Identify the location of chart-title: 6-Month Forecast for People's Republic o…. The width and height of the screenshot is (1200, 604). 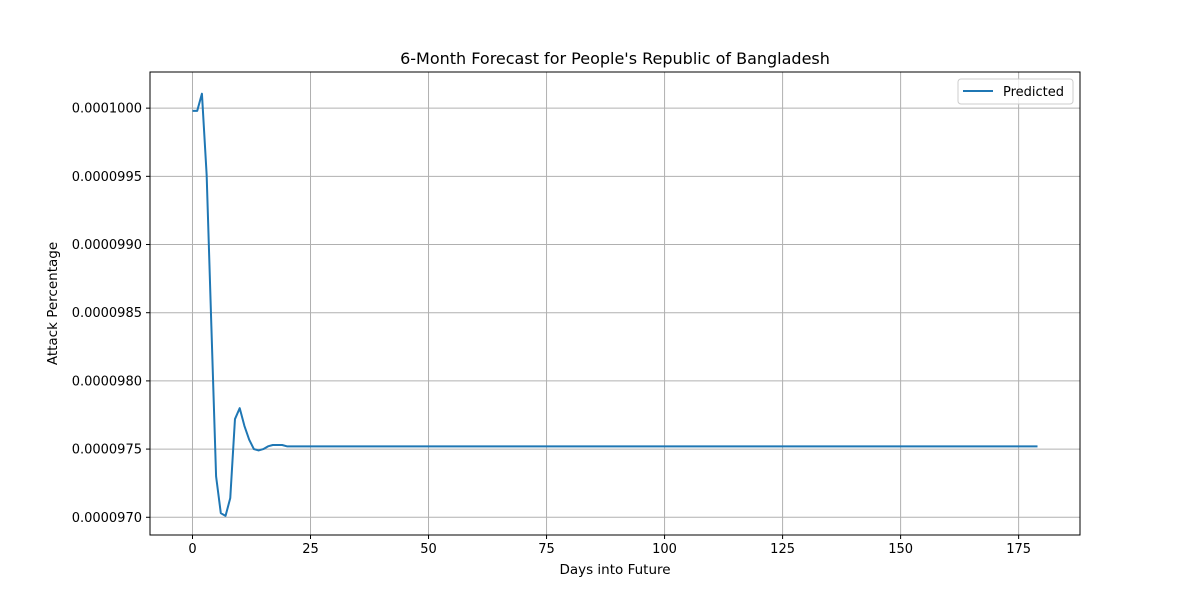
(615, 58).